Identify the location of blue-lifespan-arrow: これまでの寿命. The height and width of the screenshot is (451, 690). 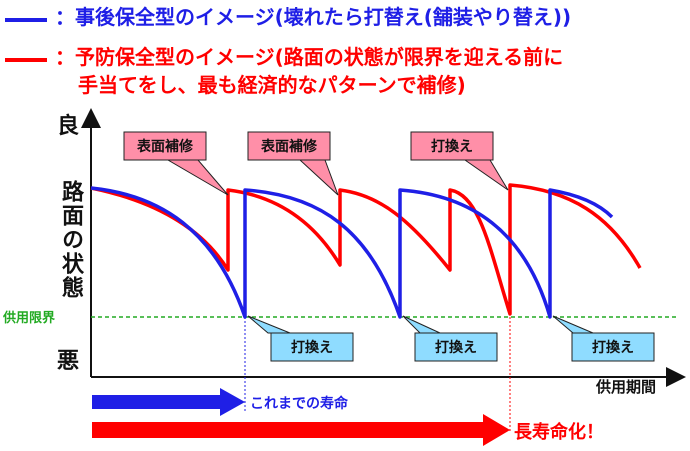
(220, 402).